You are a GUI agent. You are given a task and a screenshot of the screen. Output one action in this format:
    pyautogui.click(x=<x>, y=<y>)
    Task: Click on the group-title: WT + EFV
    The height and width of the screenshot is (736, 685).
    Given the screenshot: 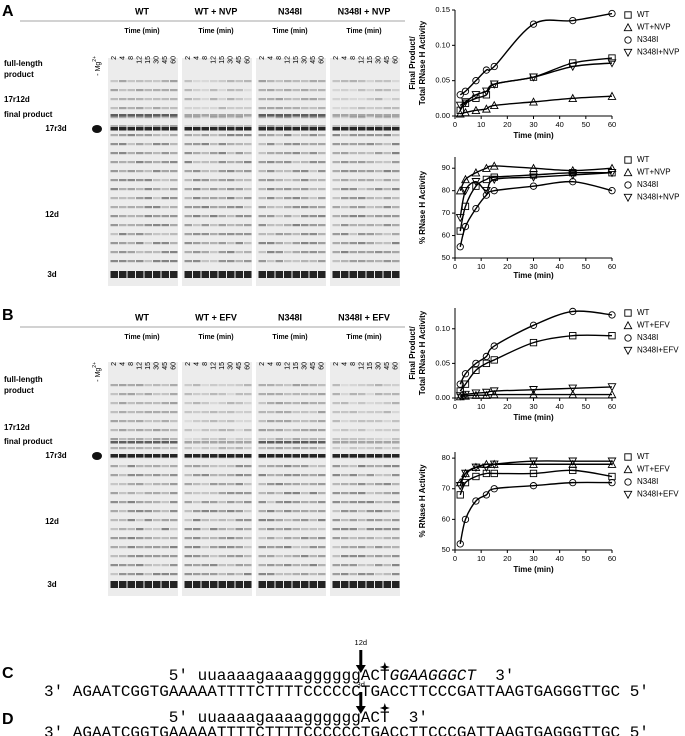 What is the action you would take?
    pyautogui.click(x=216, y=317)
    